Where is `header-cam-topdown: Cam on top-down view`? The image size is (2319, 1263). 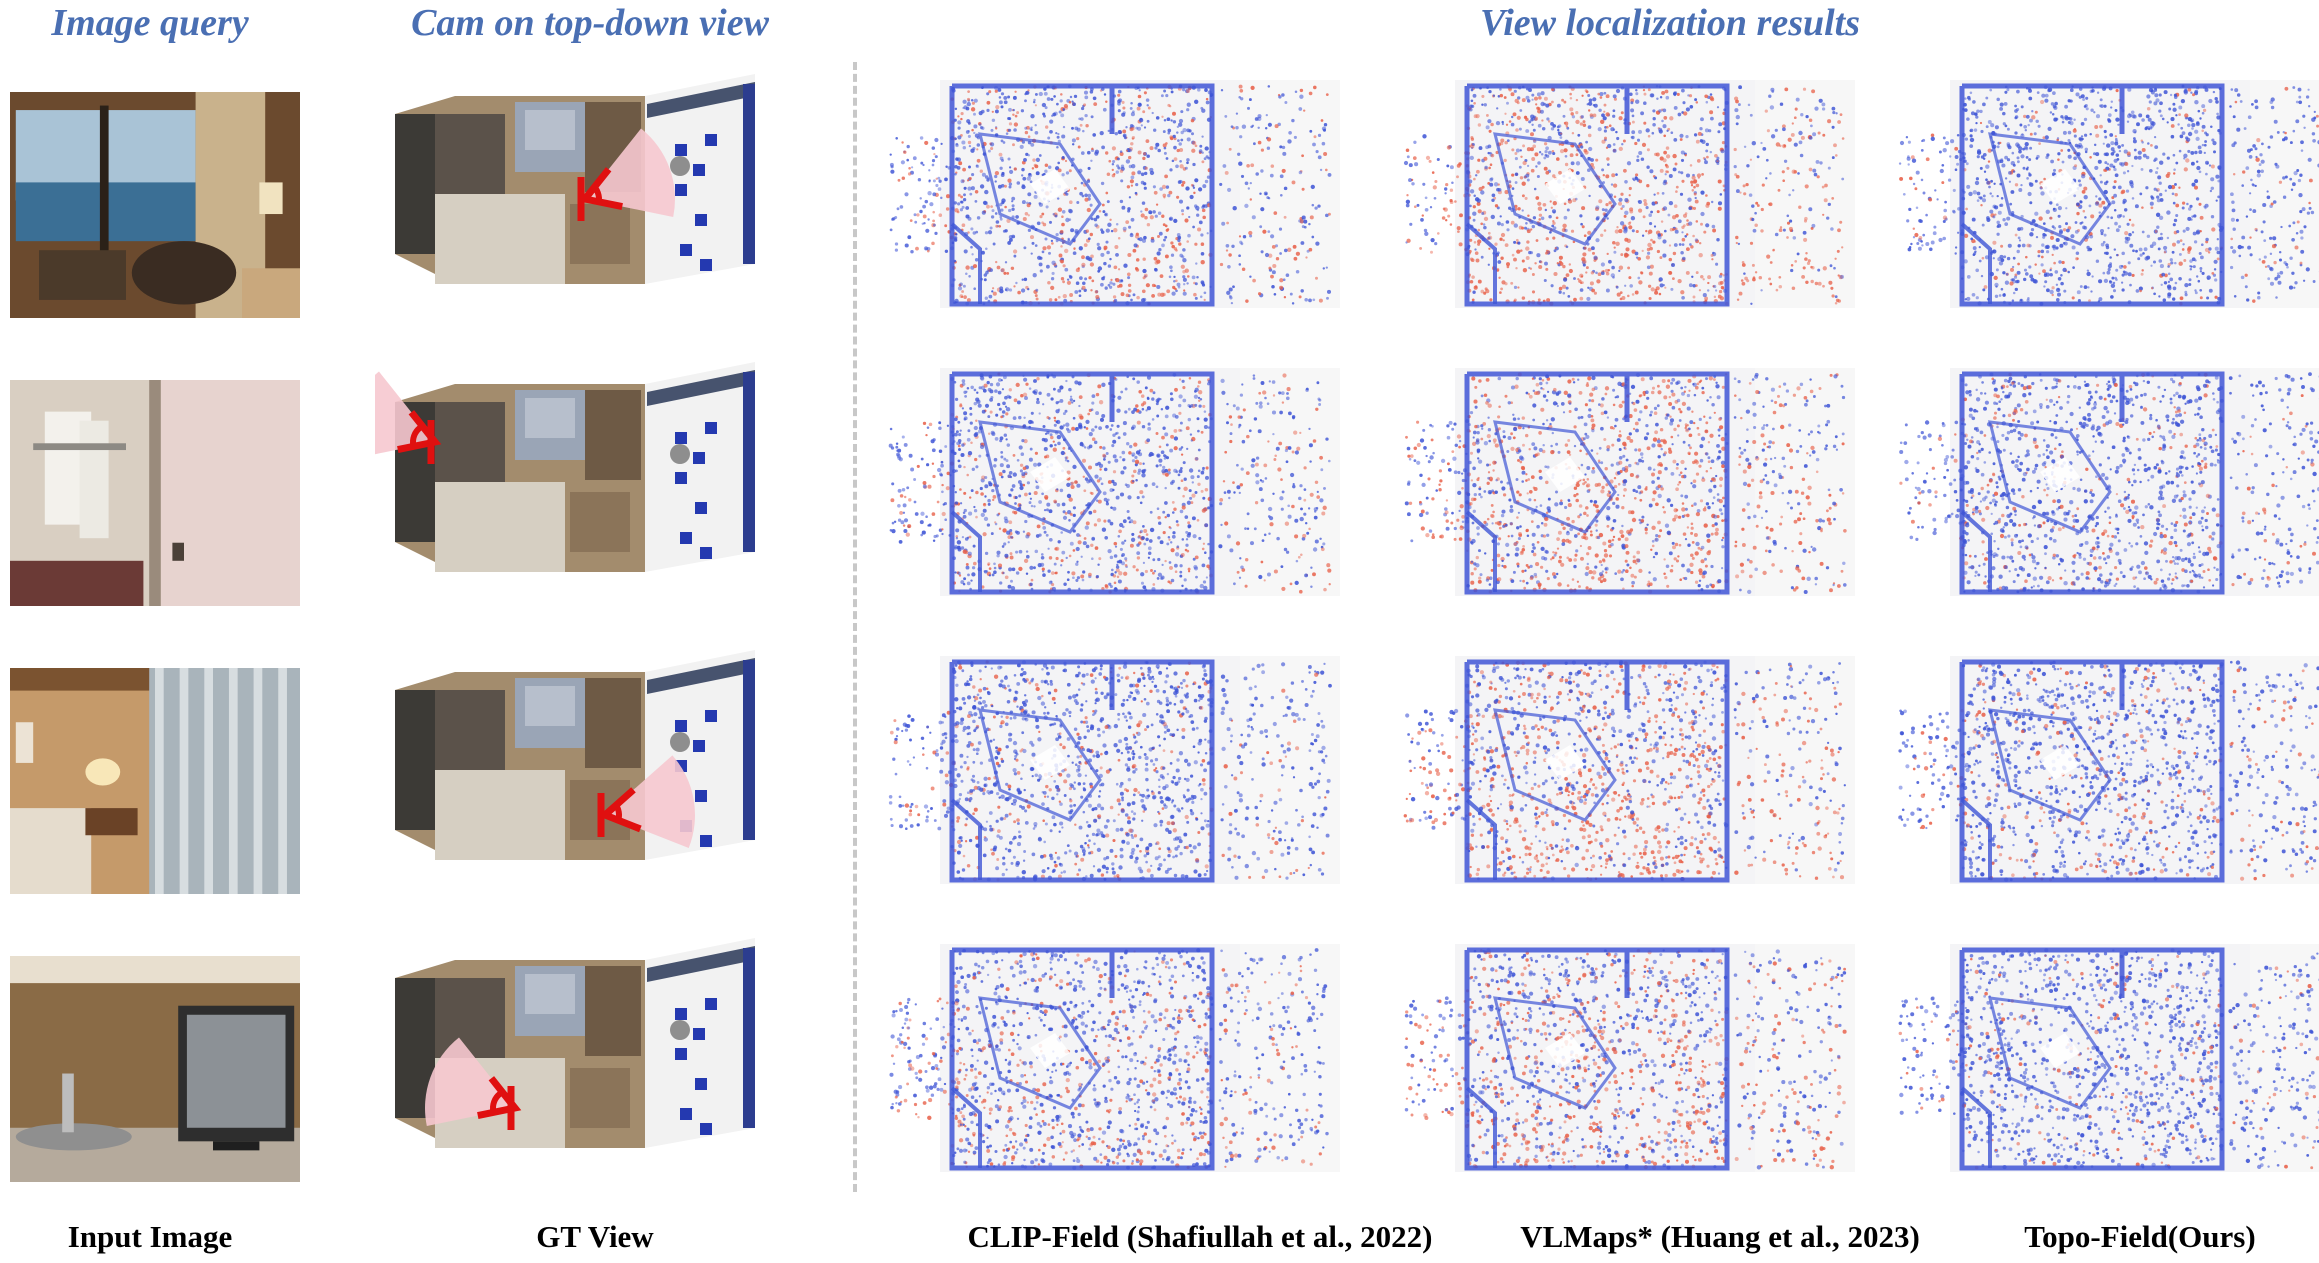 header-cam-topdown: Cam on top-down view is located at coordinates (590, 23).